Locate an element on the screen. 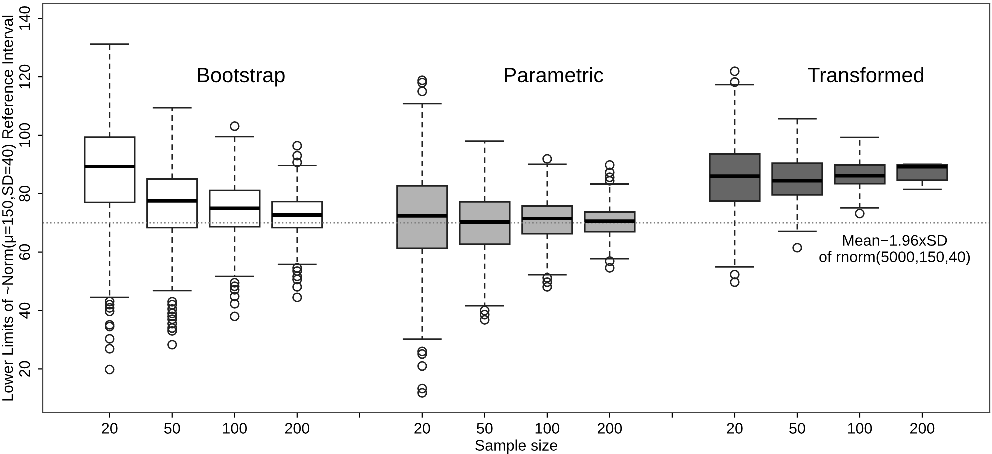  x-axis-title: Sample size is located at coordinates (517, 447).